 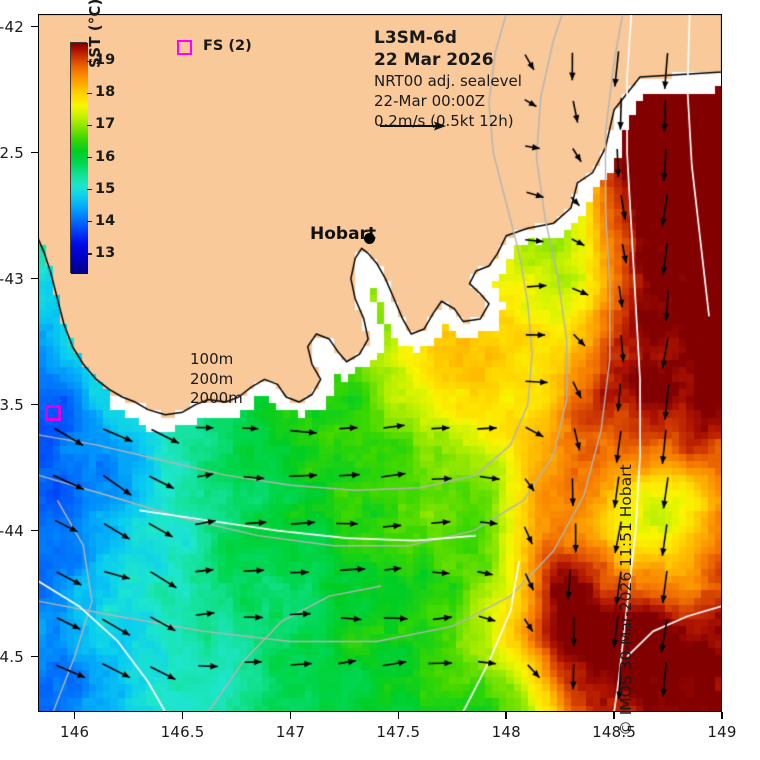 I want to click on depth-label-100m: 100m, so click(x=212, y=359).